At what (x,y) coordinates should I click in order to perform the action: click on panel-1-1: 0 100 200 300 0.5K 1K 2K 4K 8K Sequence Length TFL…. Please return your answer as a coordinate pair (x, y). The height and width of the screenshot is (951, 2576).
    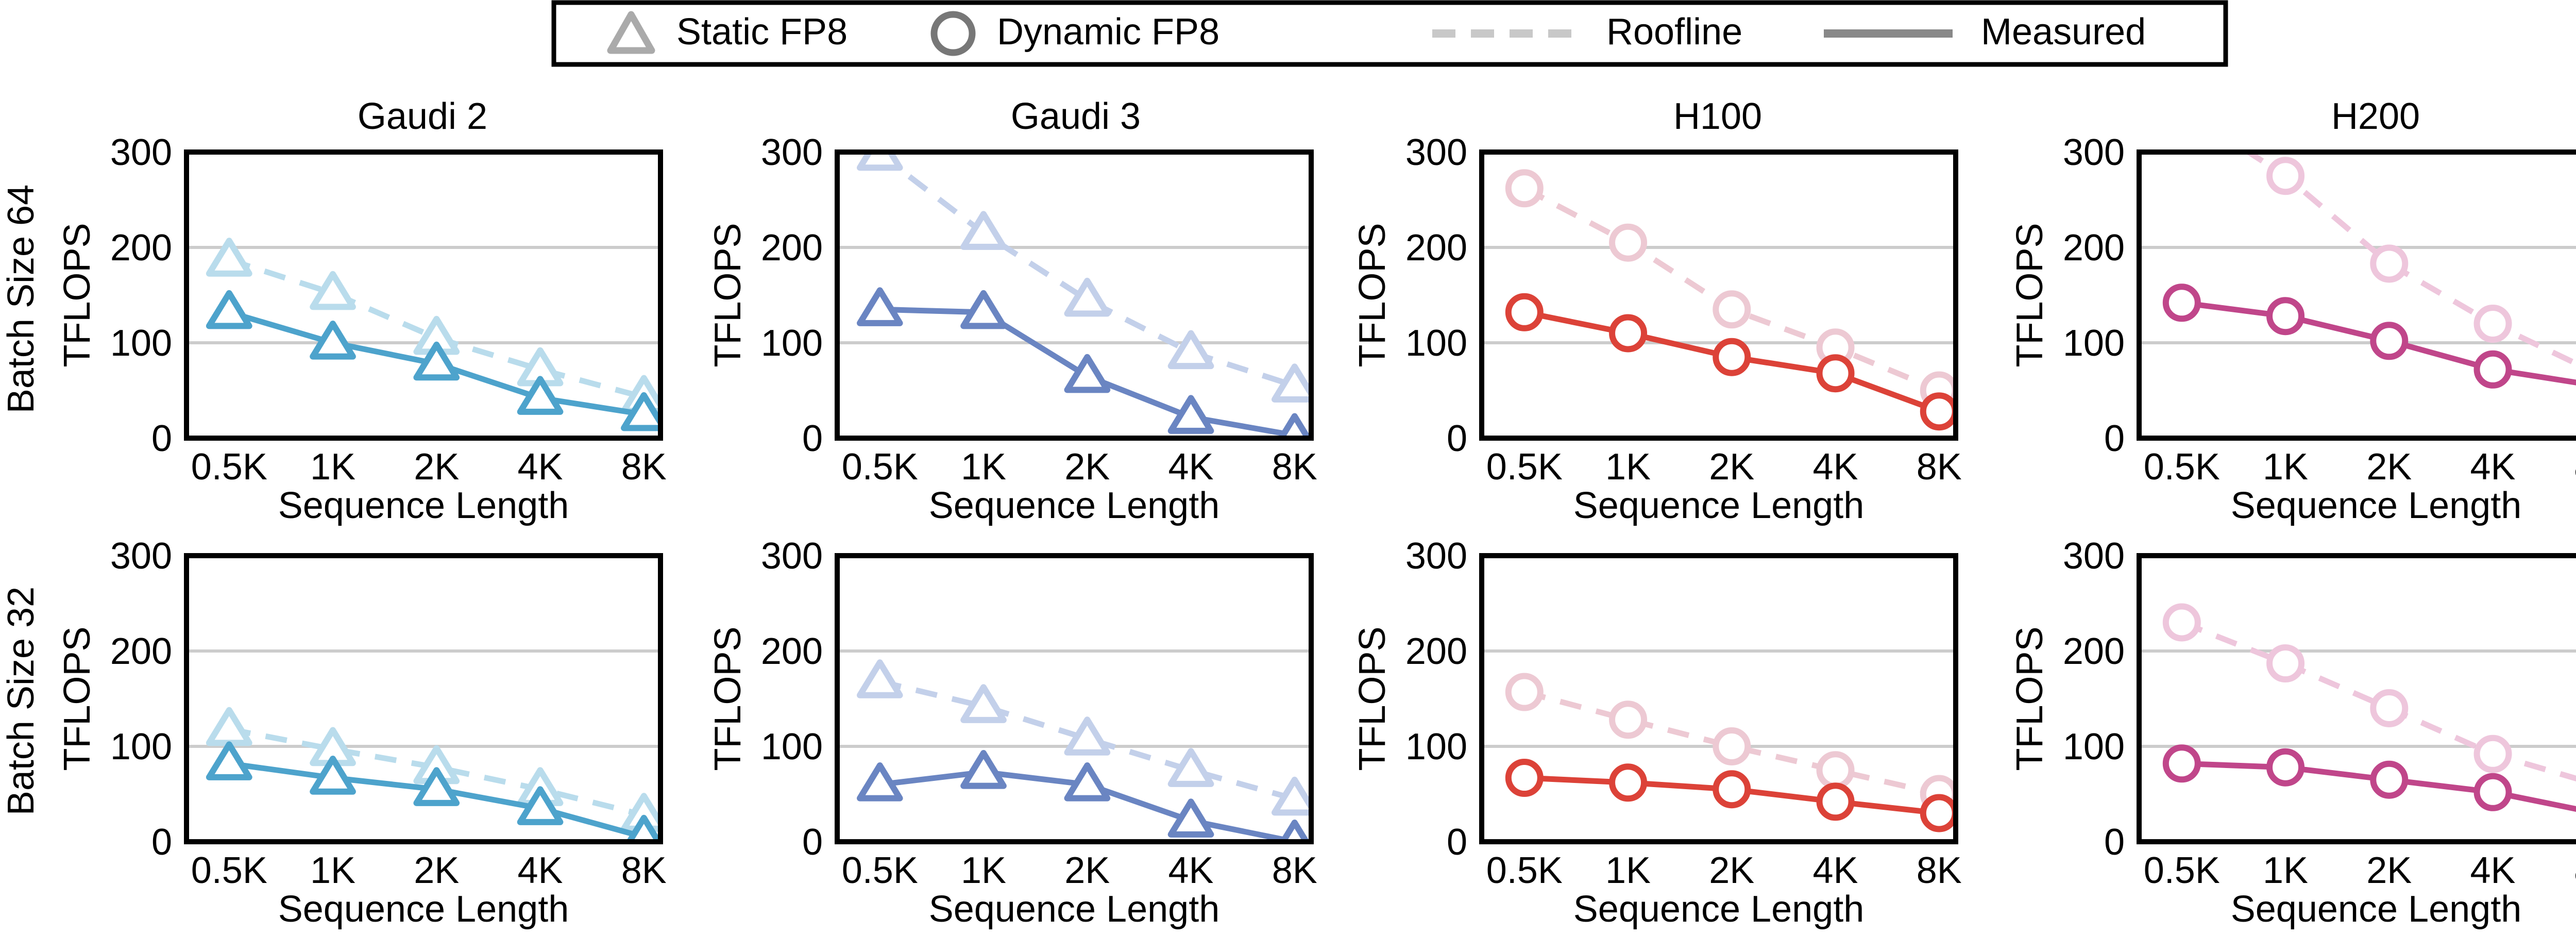
    Looking at the image, I should click on (1012, 733).